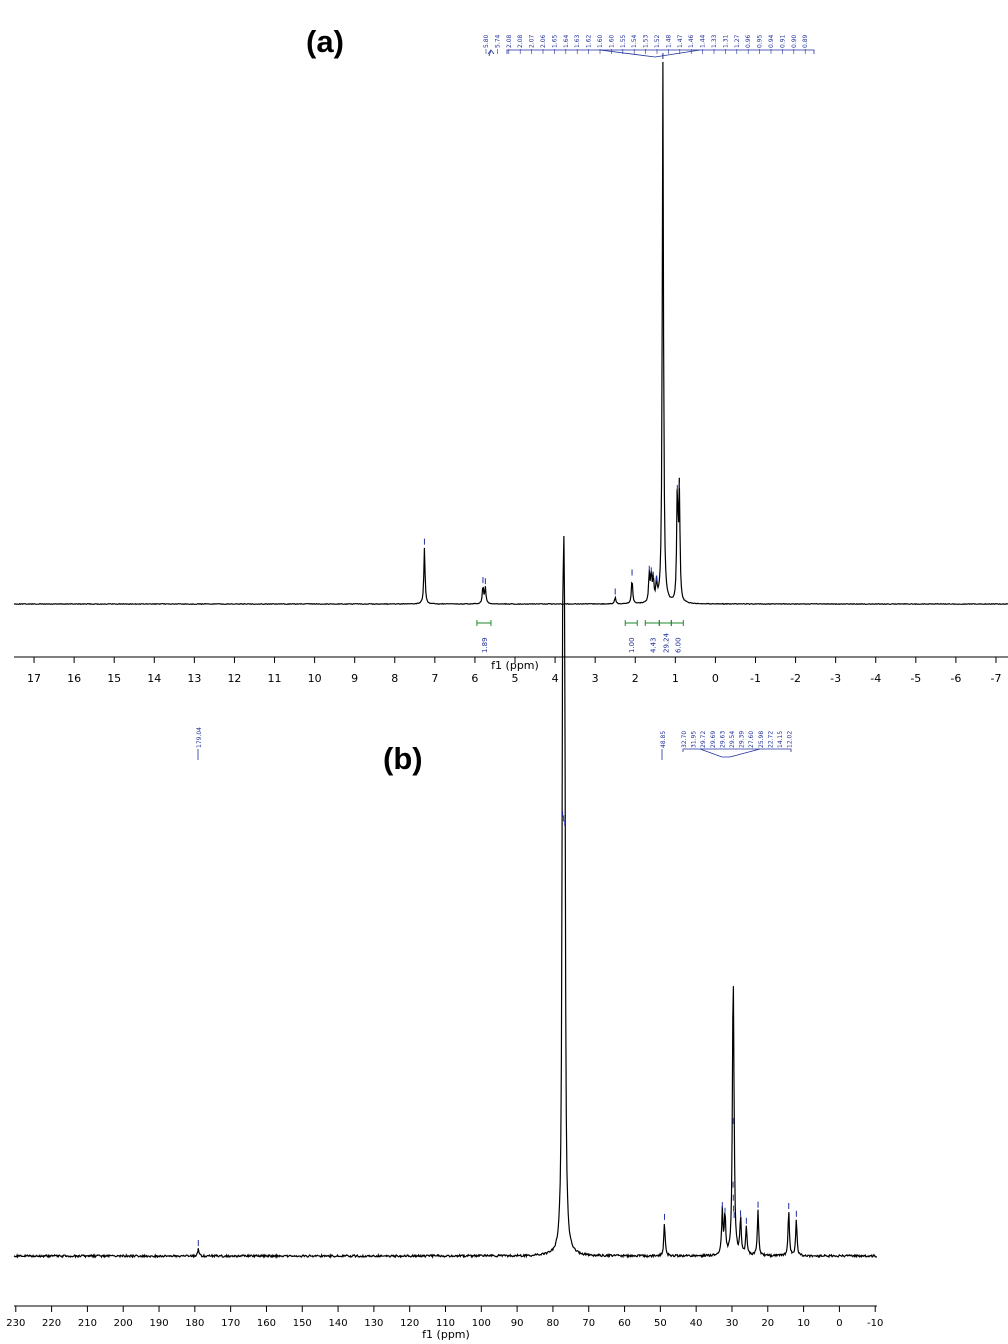 This screenshot has width=1008, height=1344. I want to click on b-tick-label-0: 230, so click(15, 1323).